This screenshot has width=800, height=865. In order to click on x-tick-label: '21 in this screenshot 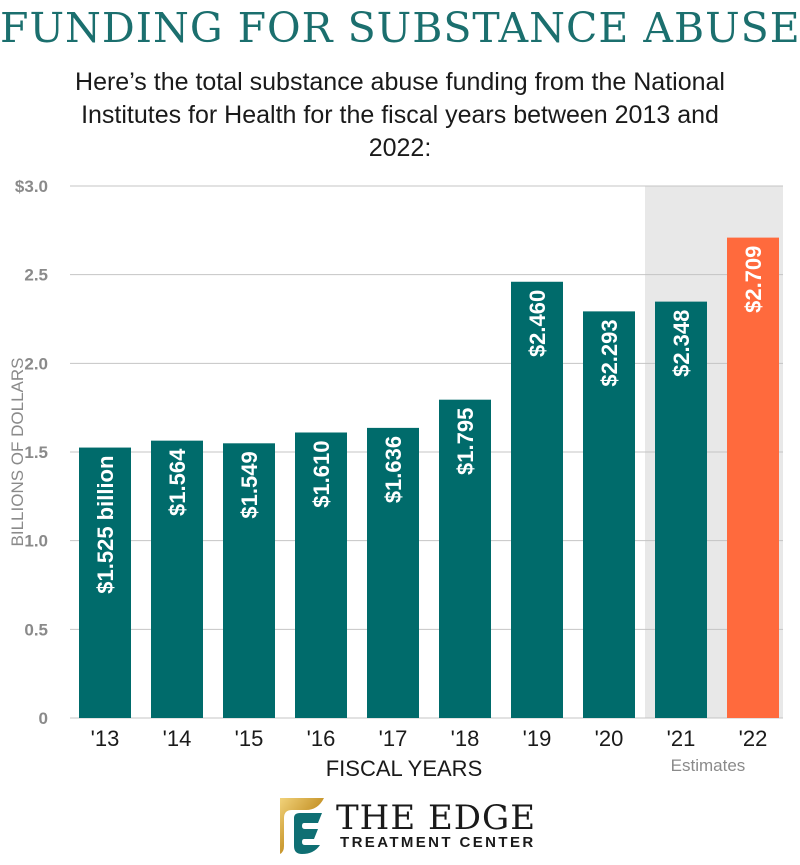, I will do `click(681, 738)`.